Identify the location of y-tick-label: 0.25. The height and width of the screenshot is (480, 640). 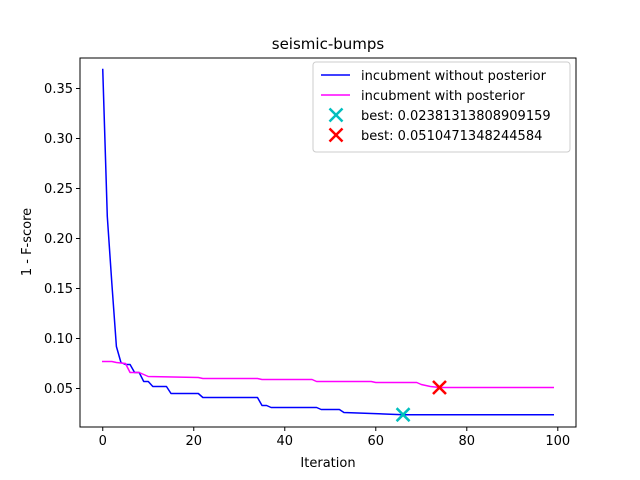
(58, 189).